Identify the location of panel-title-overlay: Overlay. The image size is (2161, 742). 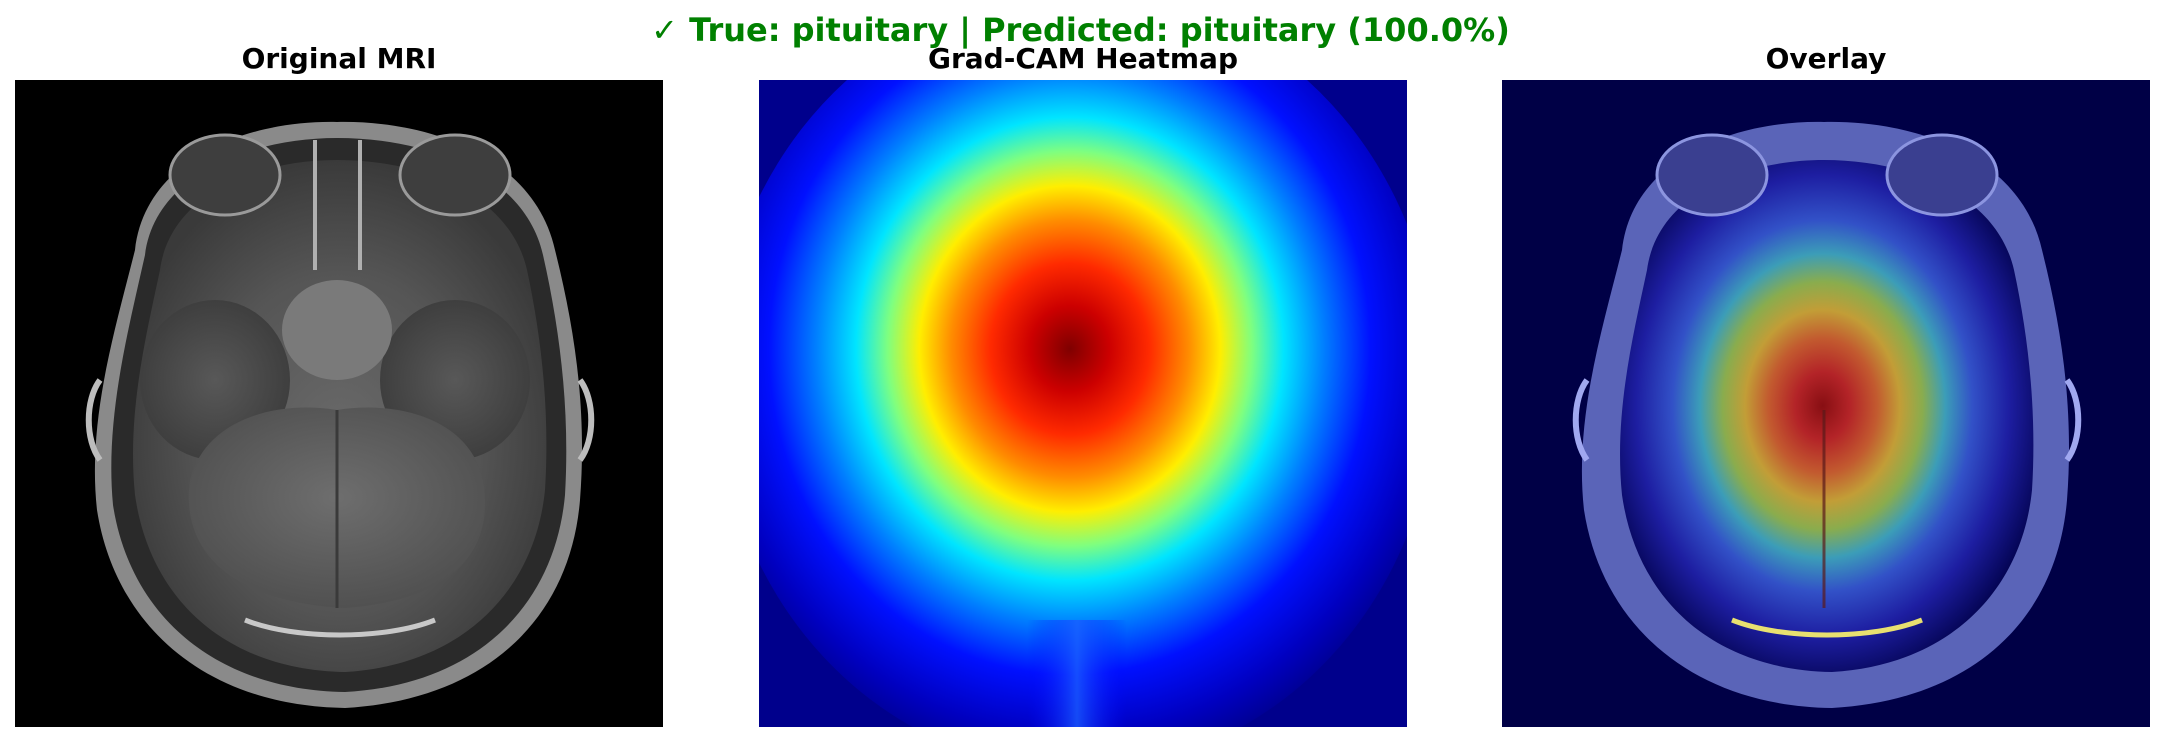
(1826, 58).